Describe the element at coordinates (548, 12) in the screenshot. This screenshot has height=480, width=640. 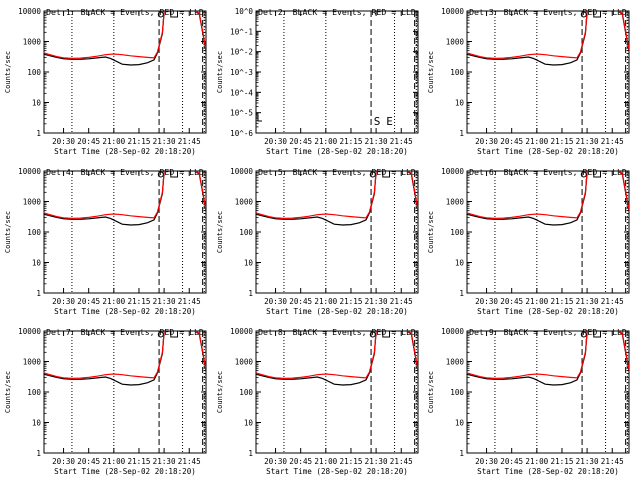
I see `chart-title: Det 3r BLACK = Events, RED = LLD` at that location.